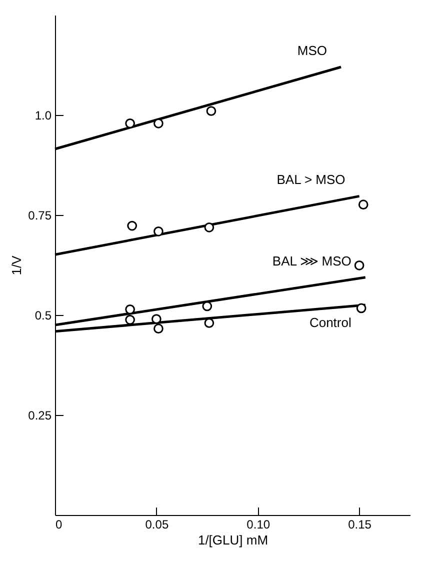  I want to click on series-label: BAL > MSO, so click(311, 180).